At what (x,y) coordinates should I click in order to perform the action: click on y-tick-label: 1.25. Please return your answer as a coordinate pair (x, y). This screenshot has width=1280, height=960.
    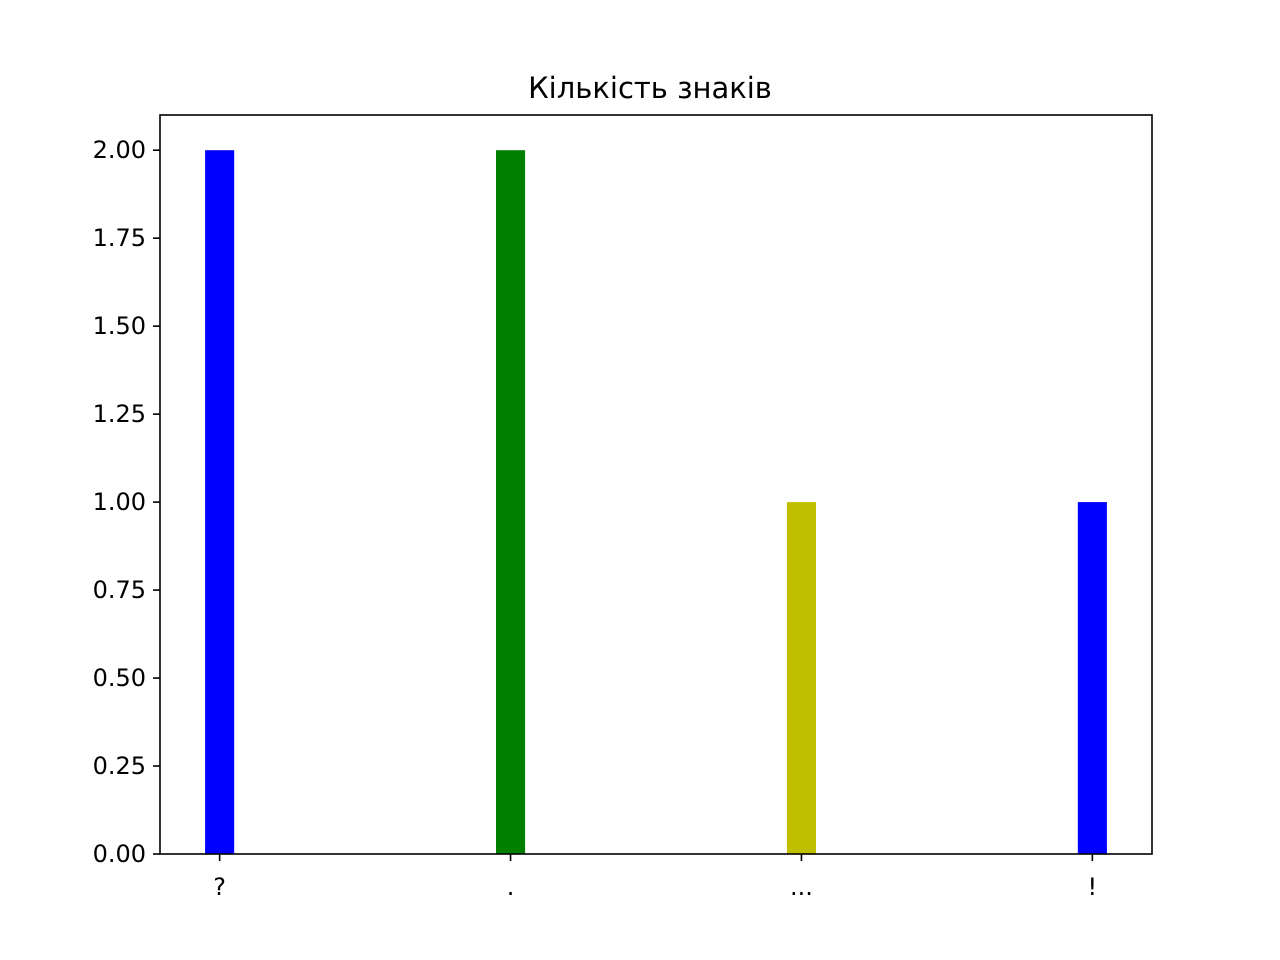
    Looking at the image, I should click on (119, 414).